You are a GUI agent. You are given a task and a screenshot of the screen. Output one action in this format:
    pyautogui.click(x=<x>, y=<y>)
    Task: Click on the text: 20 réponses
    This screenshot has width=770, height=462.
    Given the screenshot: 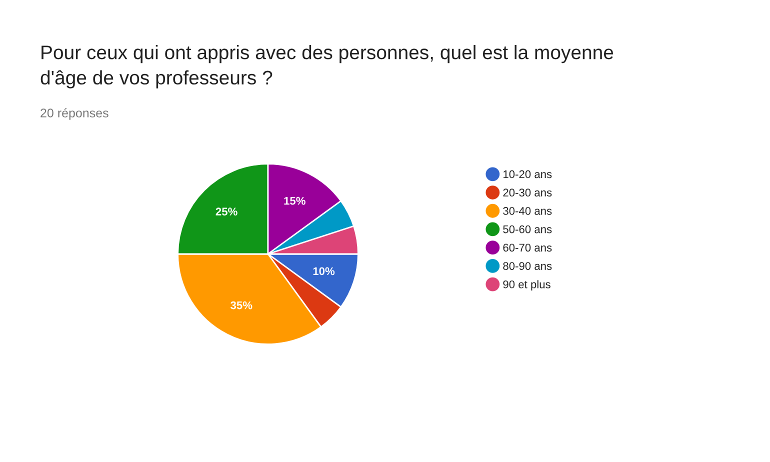 What is the action you would take?
    pyautogui.click(x=74, y=114)
    